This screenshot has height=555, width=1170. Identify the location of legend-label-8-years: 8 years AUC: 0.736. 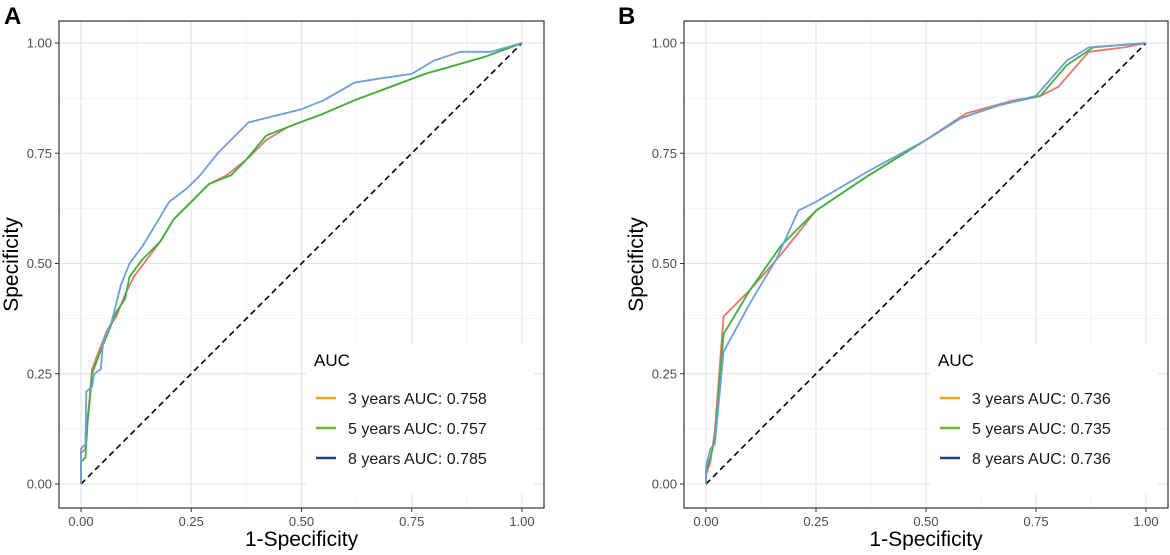
(1041, 459).